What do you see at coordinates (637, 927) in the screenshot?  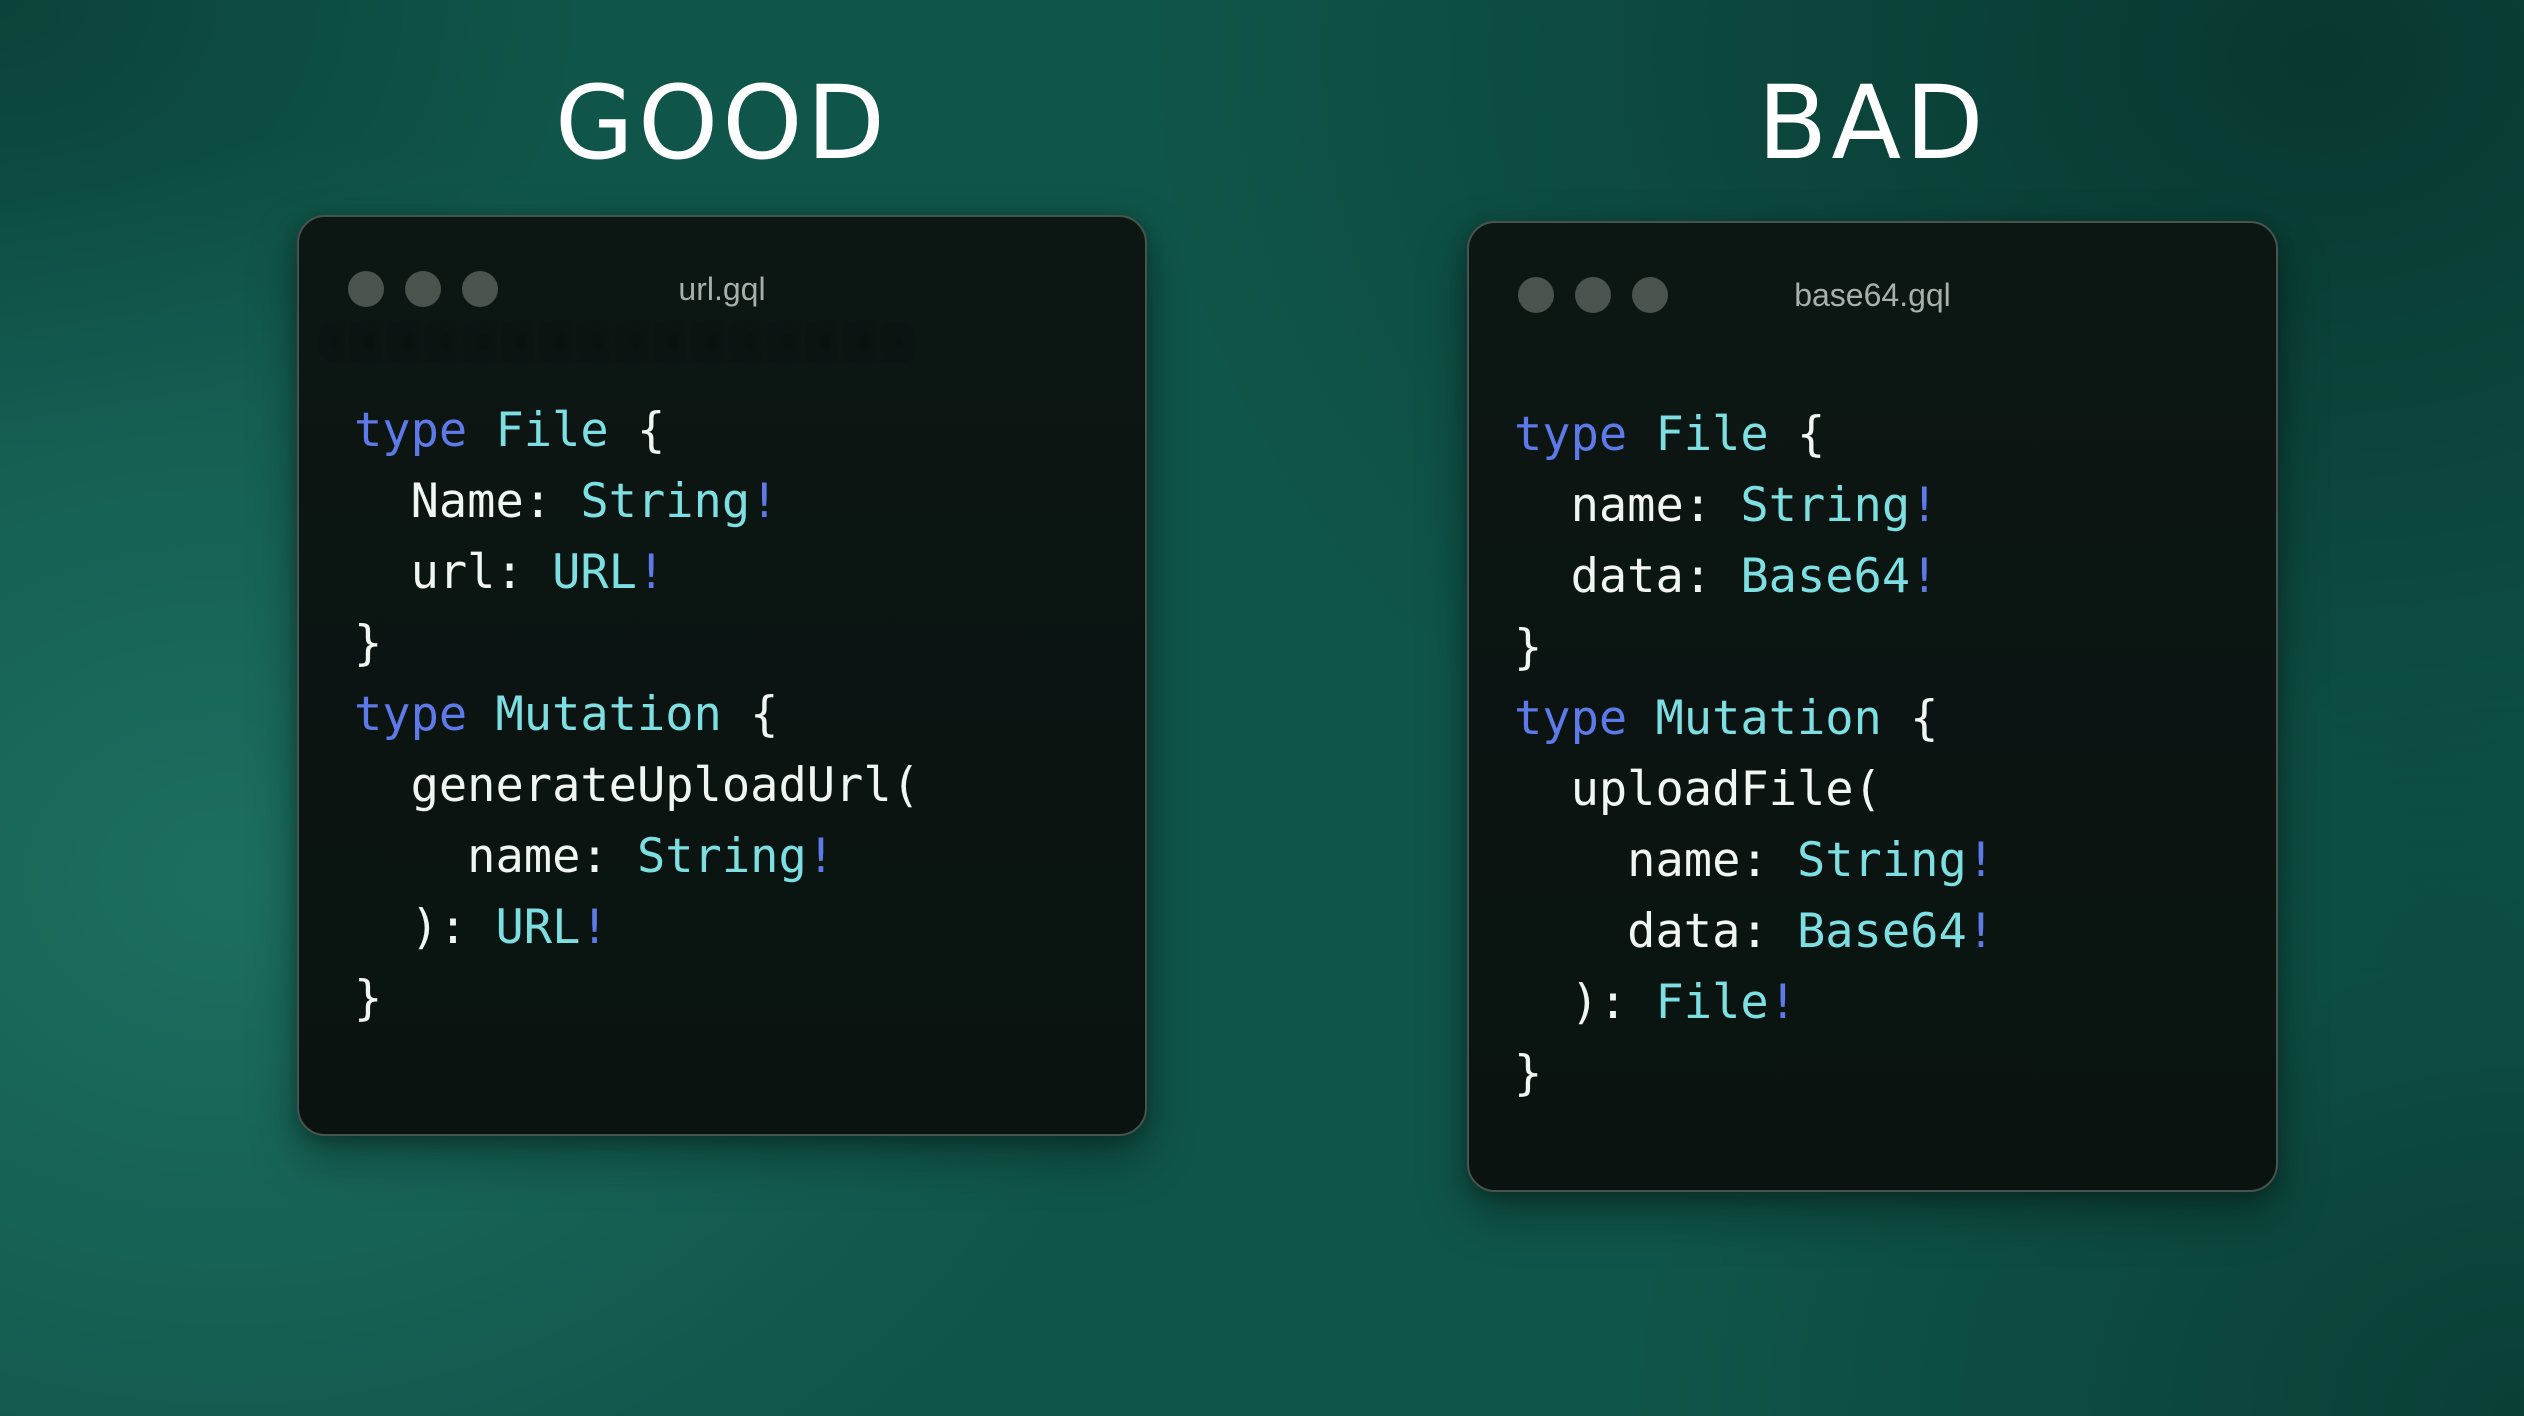 I see `code-line: ): URL!` at bounding box center [637, 927].